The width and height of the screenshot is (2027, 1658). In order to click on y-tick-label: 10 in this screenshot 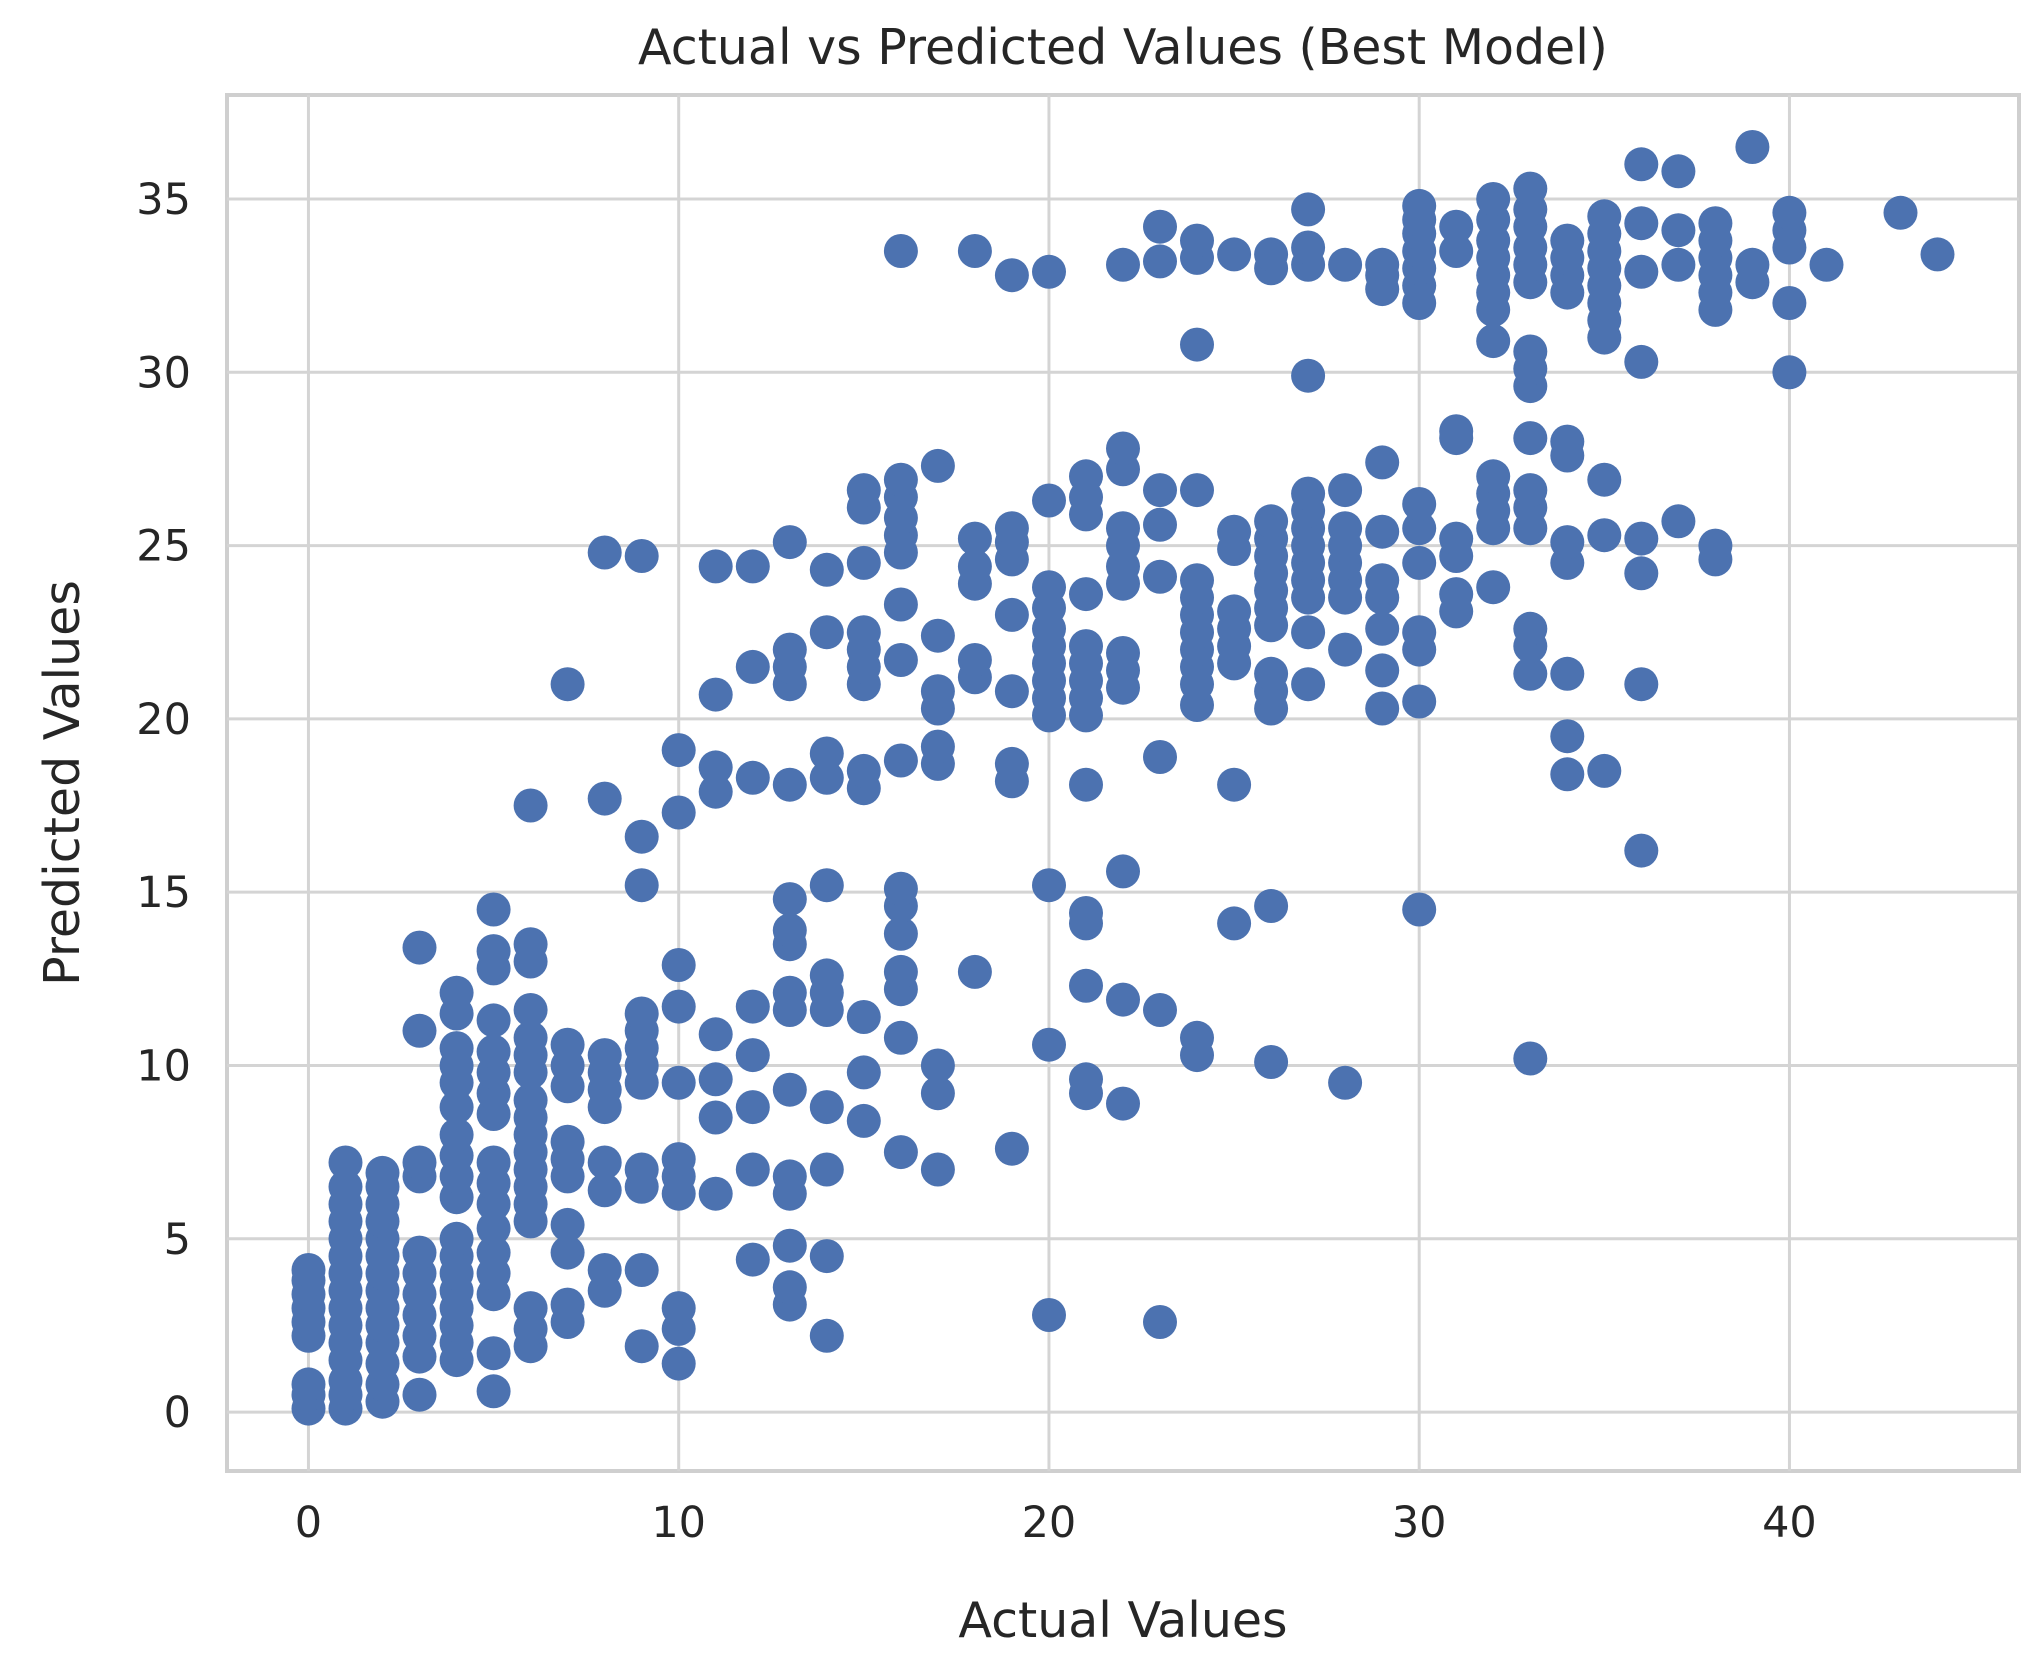, I will do `click(163, 1066)`.